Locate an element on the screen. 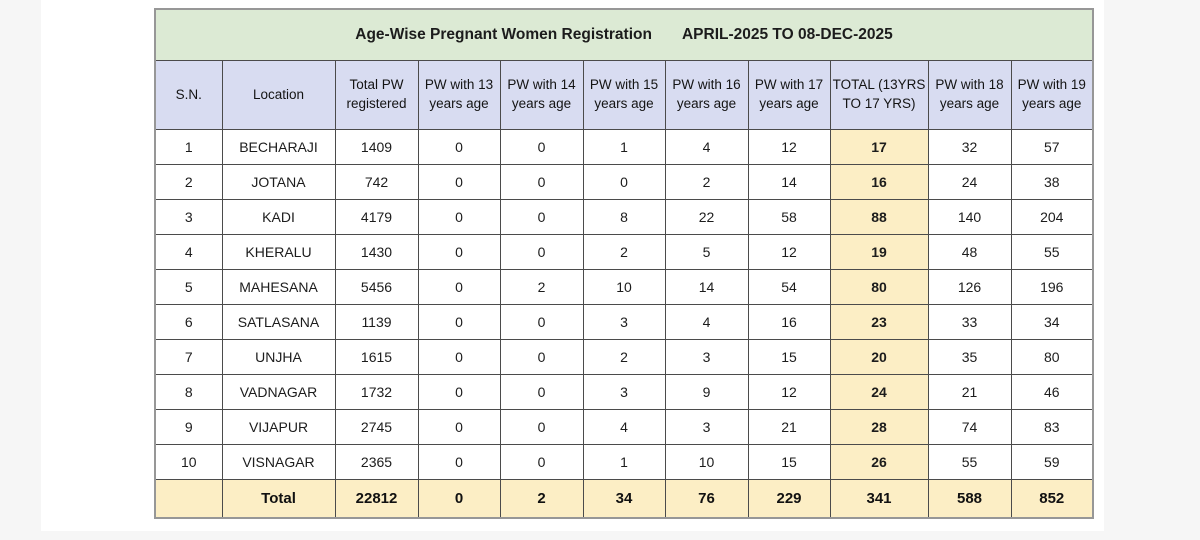  table-cell: 1 is located at coordinates (624, 462).